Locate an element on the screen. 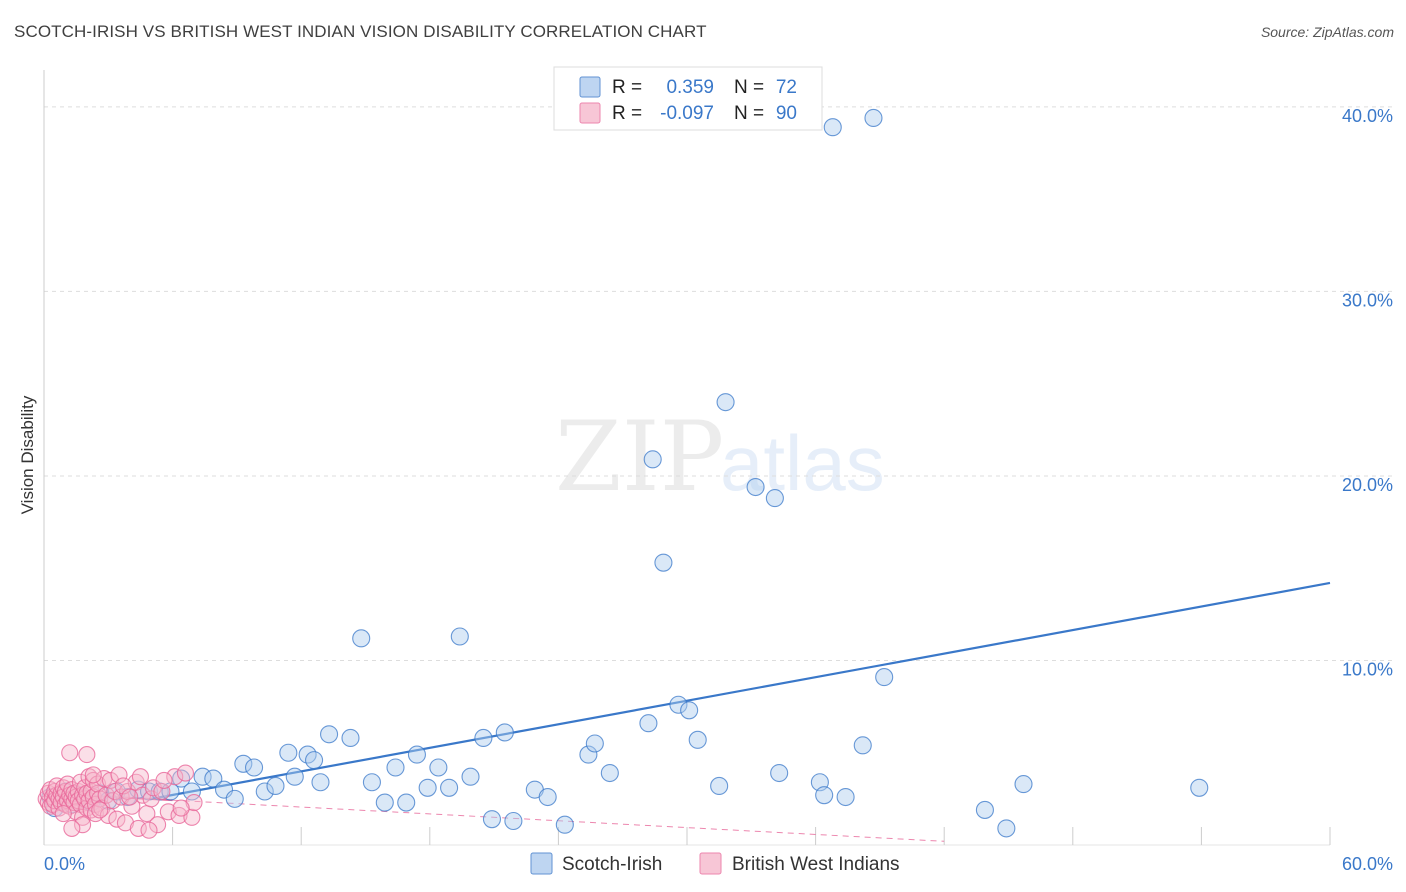  watermark-atlas: atlas is located at coordinates (802, 463).